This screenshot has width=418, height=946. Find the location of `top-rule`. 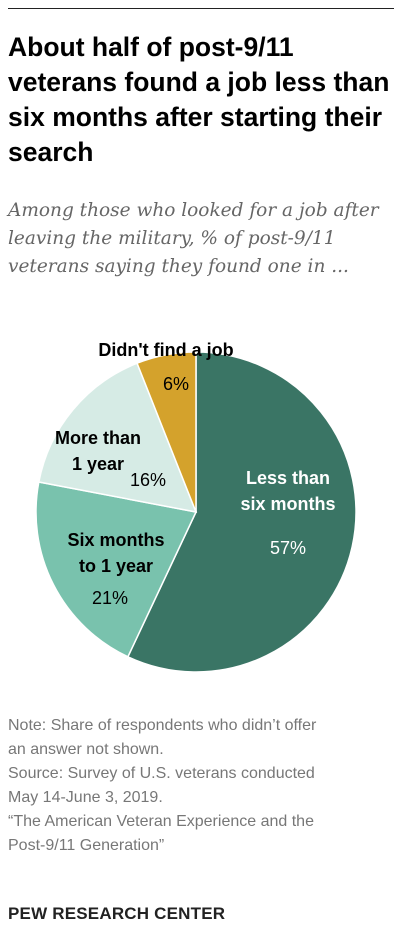

top-rule is located at coordinates (201, 8).